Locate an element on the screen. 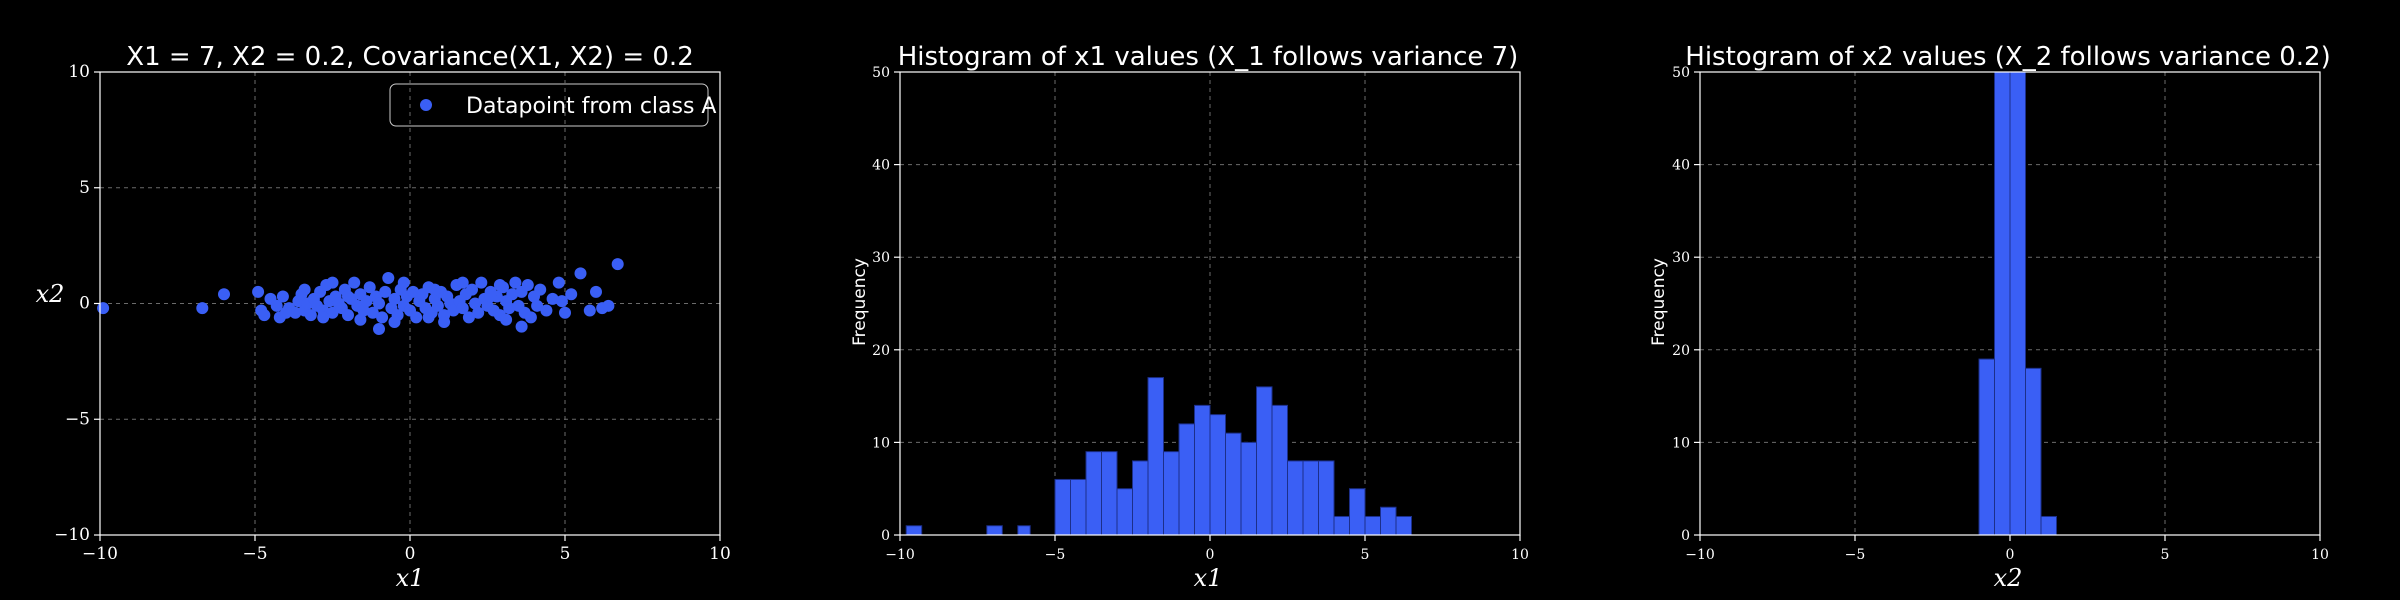 Image resolution: width=2400 pixels, height=600 pixels. legend-box is located at coordinates (549, 105).